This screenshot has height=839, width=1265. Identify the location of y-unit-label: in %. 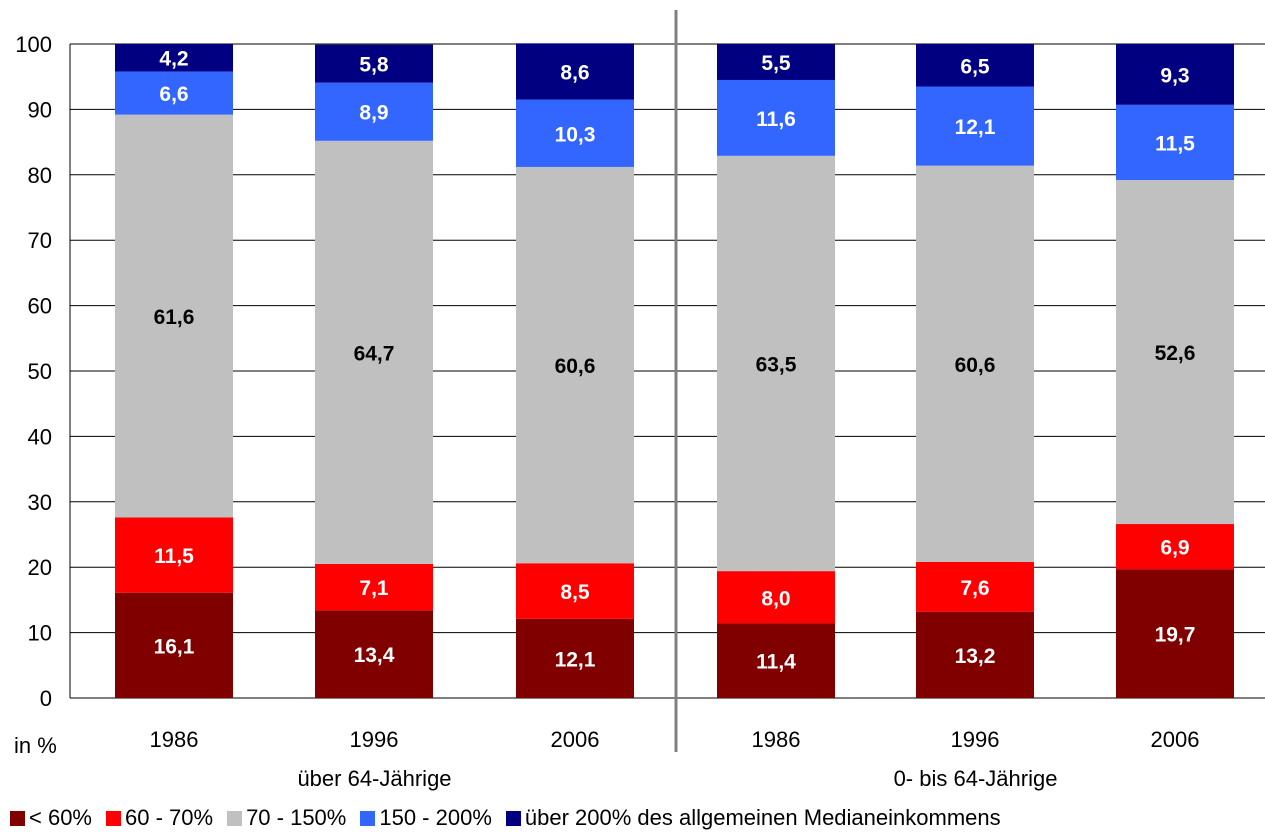
(35, 745).